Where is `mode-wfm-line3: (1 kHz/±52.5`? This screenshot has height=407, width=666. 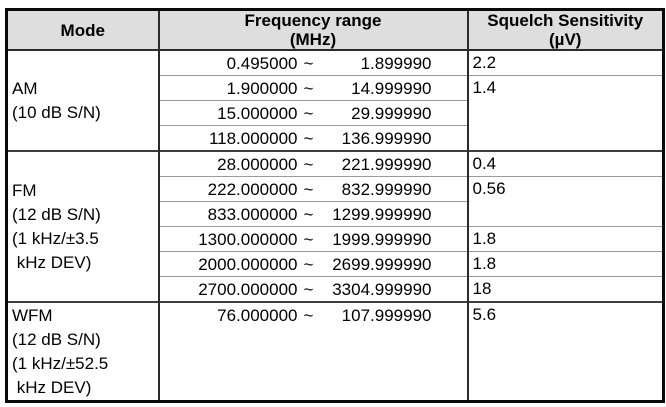
mode-wfm-line3: (1 kHz/±52.5 is located at coordinates (60, 363).